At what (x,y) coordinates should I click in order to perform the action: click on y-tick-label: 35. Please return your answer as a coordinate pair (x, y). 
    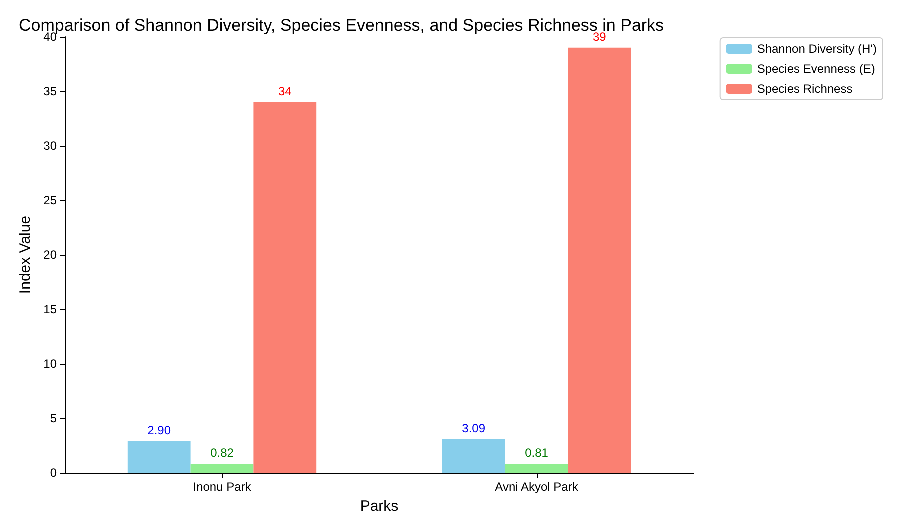
    Looking at the image, I should click on (51, 91).